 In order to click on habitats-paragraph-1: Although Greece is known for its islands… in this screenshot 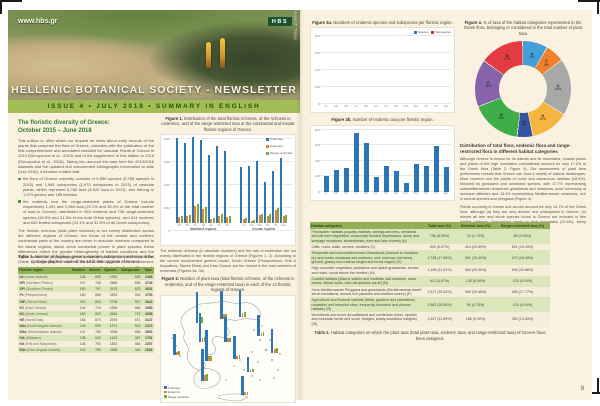, I will do `click(523, 179)`.